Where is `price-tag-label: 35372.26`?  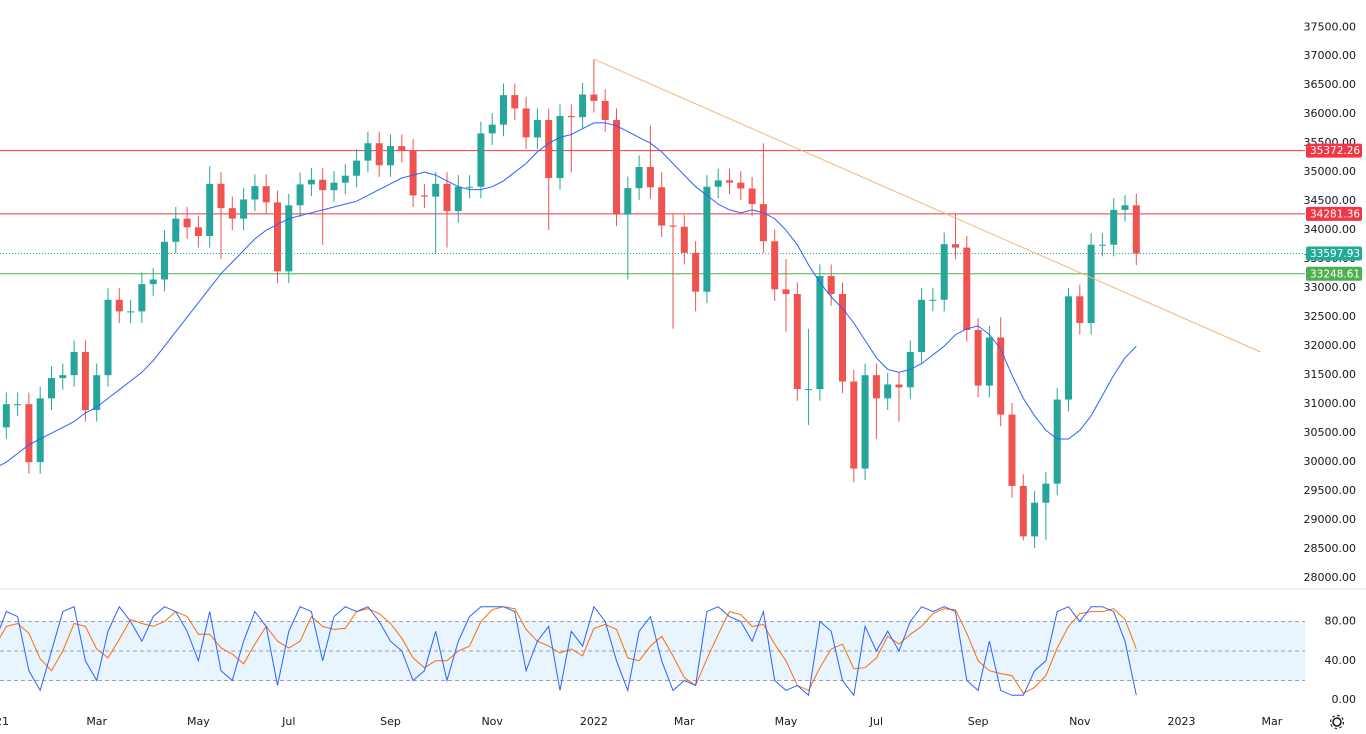 price-tag-label: 35372.26 is located at coordinates (1335, 151).